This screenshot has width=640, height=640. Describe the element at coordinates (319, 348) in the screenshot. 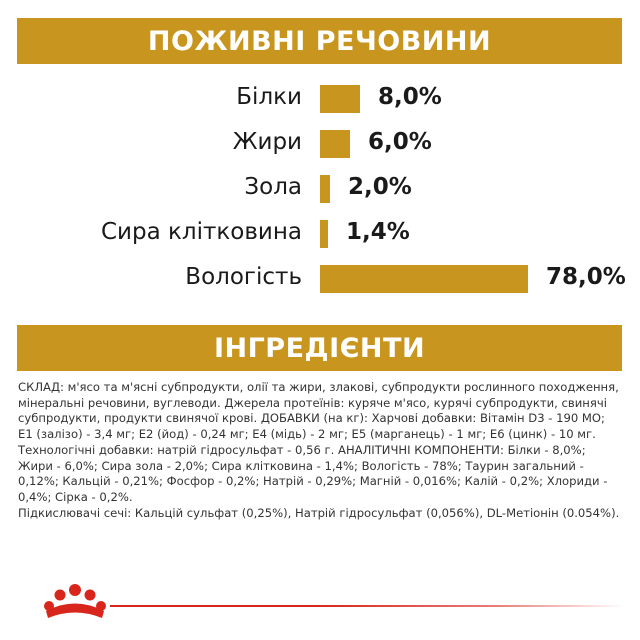

I see `ingredients-title: ІНГРЕДІЄНТИ` at that location.